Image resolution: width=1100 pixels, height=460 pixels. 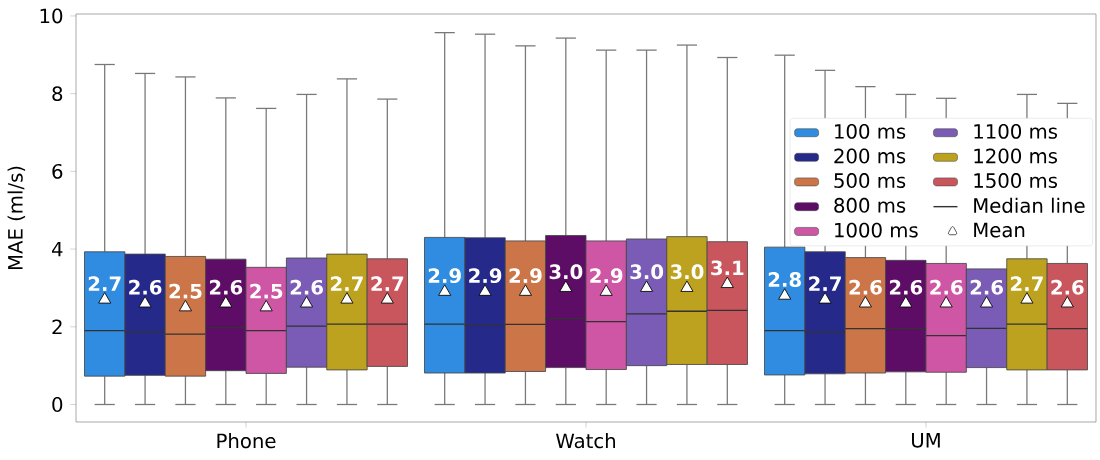 What do you see at coordinates (1016, 181) in the screenshot?
I see `legend-label: 1500 ms` at bounding box center [1016, 181].